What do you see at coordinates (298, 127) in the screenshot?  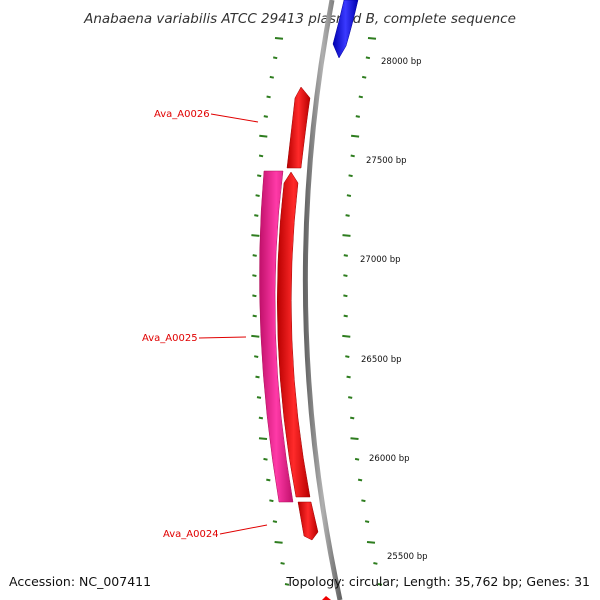 I see `gene-ava-a0026` at bounding box center [298, 127].